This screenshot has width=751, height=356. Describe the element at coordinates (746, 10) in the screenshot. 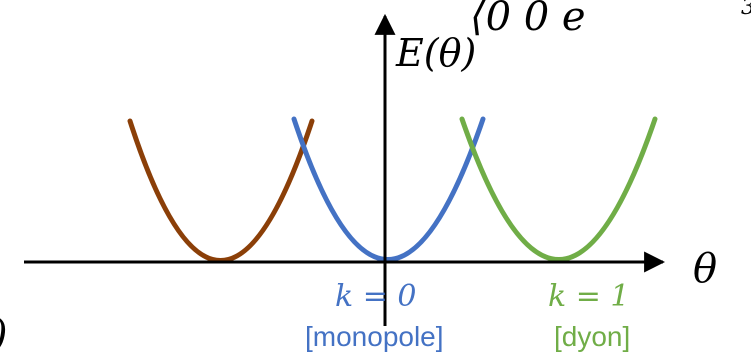

I see `matrix-fragment-superscript: 3` at that location.